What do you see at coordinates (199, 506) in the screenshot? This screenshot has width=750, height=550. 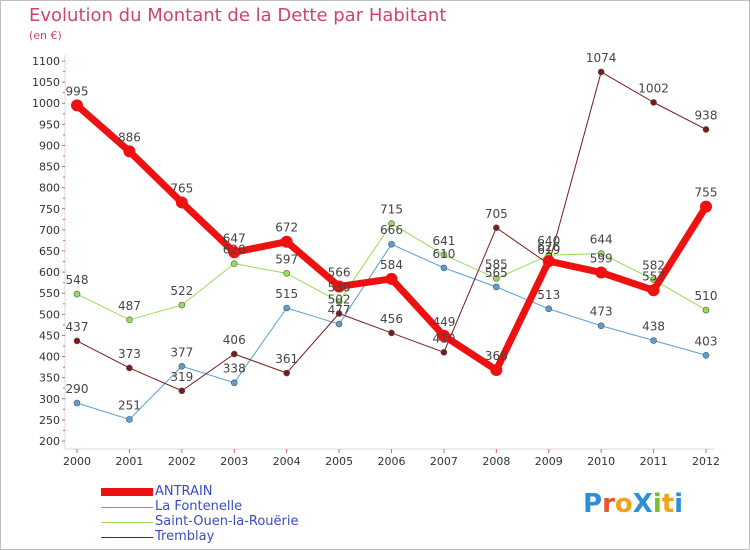 I see `legend-label-la-fontenelle: La Fontenelle` at bounding box center [199, 506].